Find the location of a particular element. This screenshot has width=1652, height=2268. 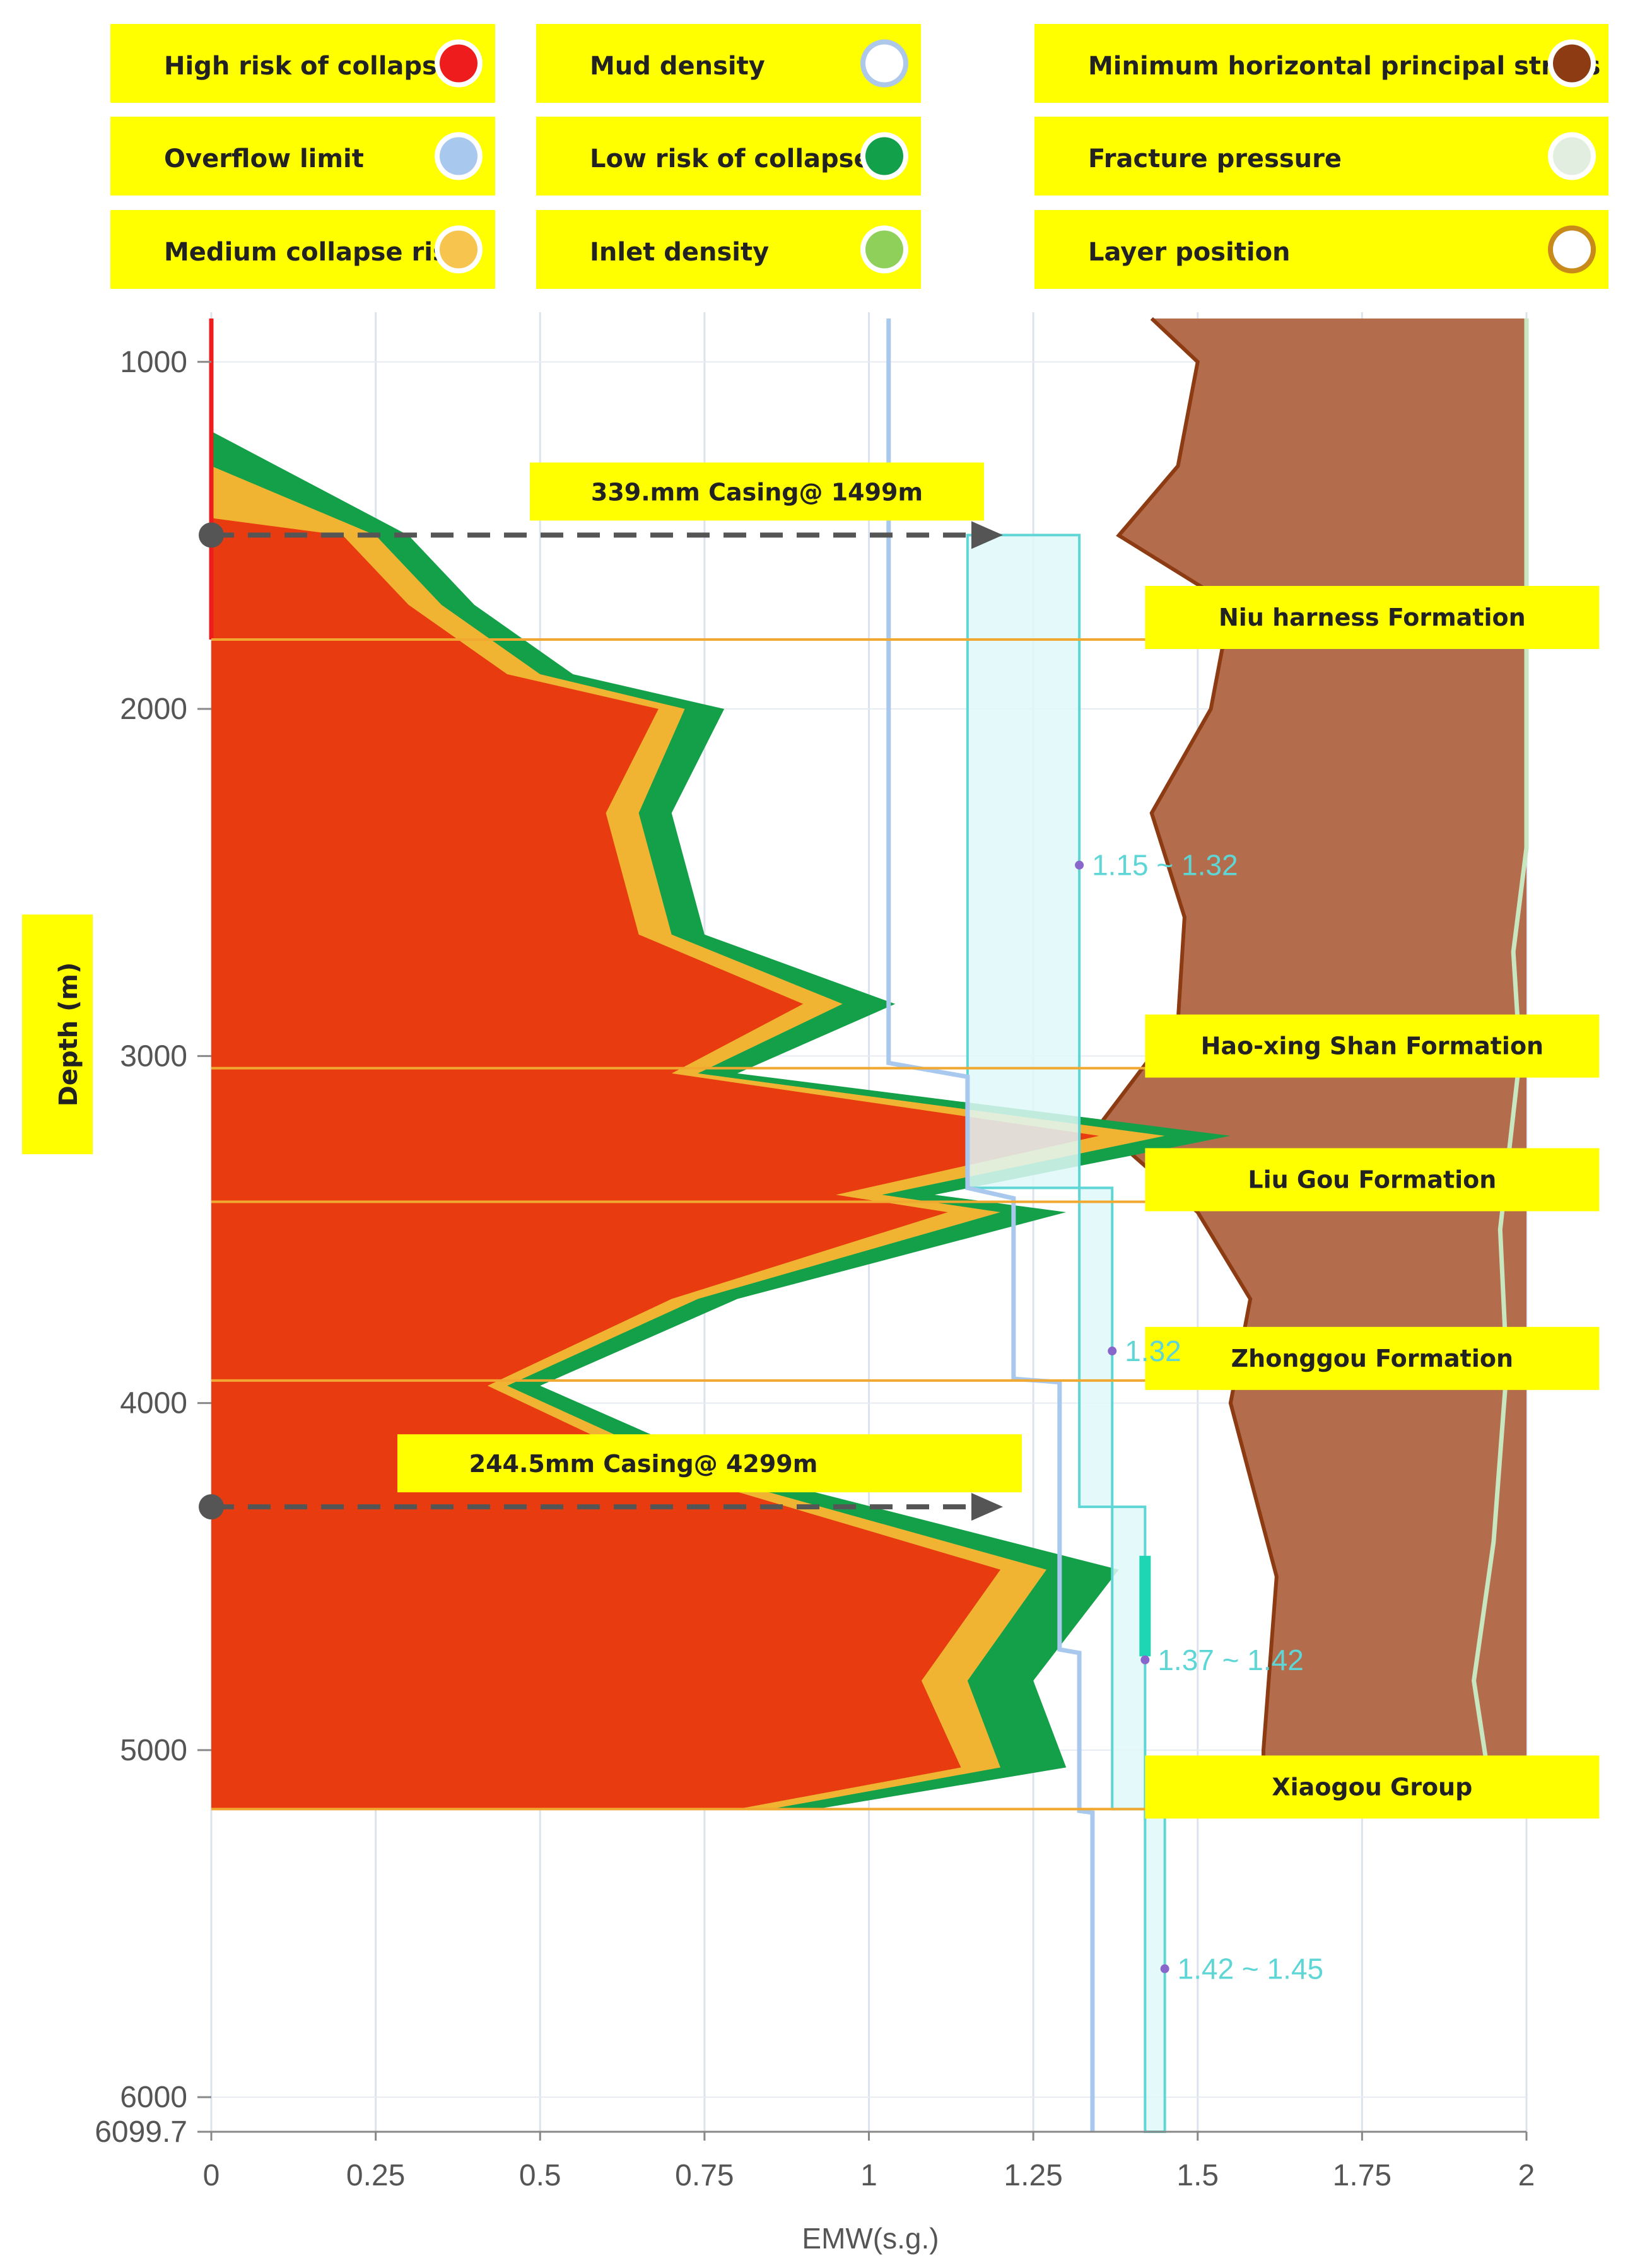

y-tick-label: 2000 is located at coordinates (153, 709).